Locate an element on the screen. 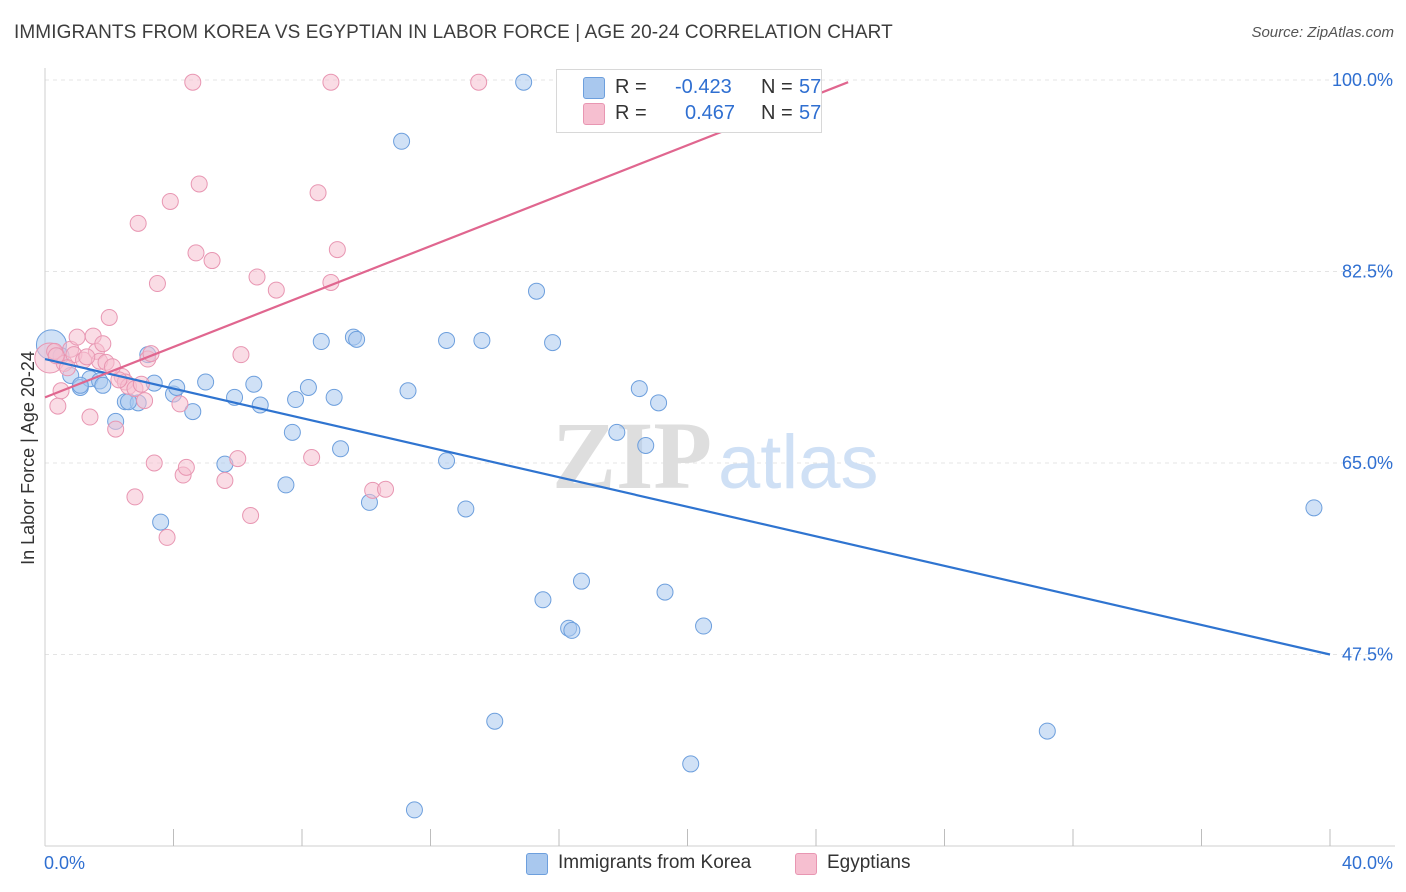 The height and width of the screenshot is (892, 1406). y-tick-label: 65.0% is located at coordinates (1367, 463).